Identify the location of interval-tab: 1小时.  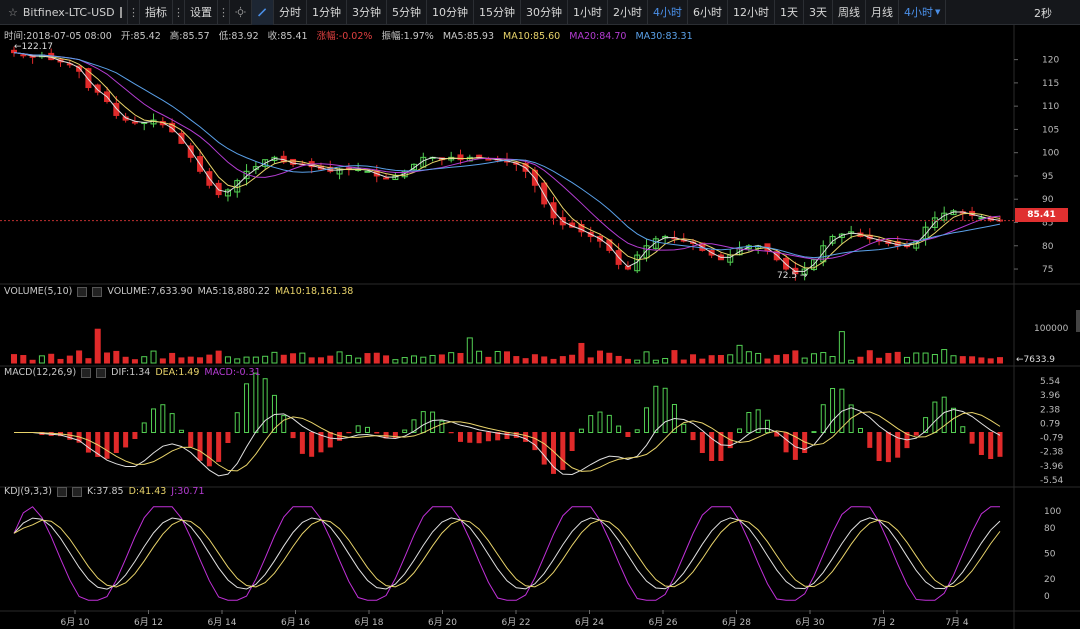
(588, 12).